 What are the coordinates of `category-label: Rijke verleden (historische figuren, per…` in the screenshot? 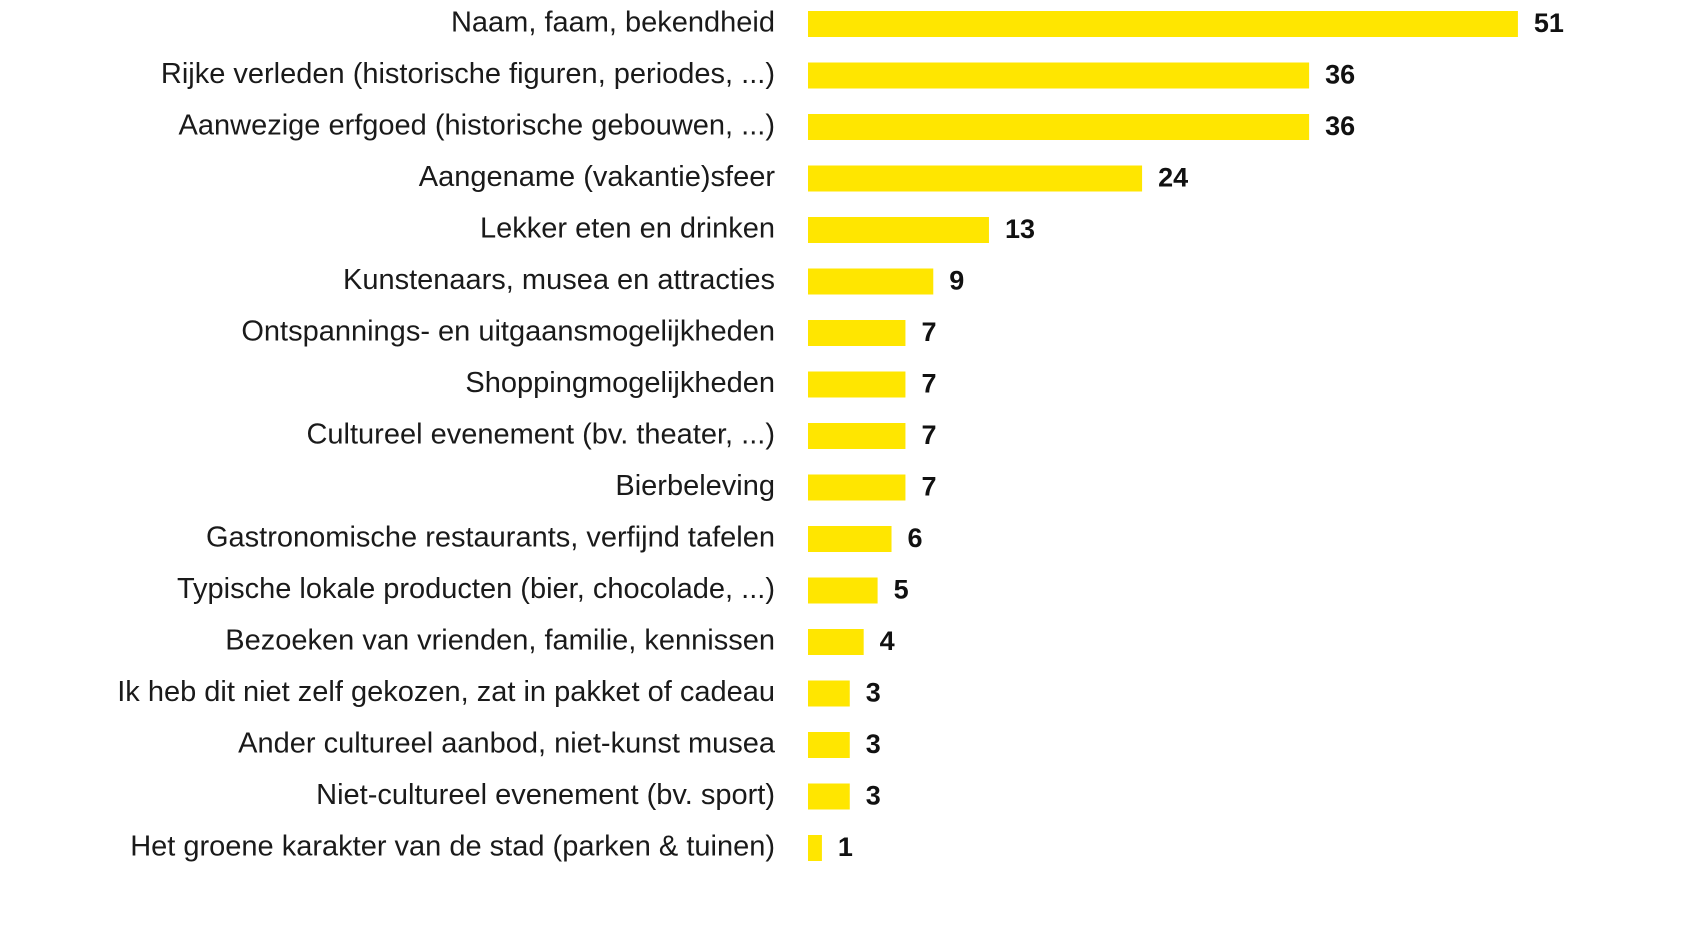 It's located at (468, 74).